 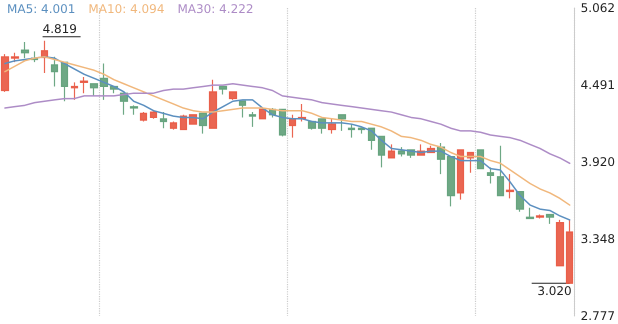 I want to click on y-tick-label: 3.348, so click(x=598, y=239).